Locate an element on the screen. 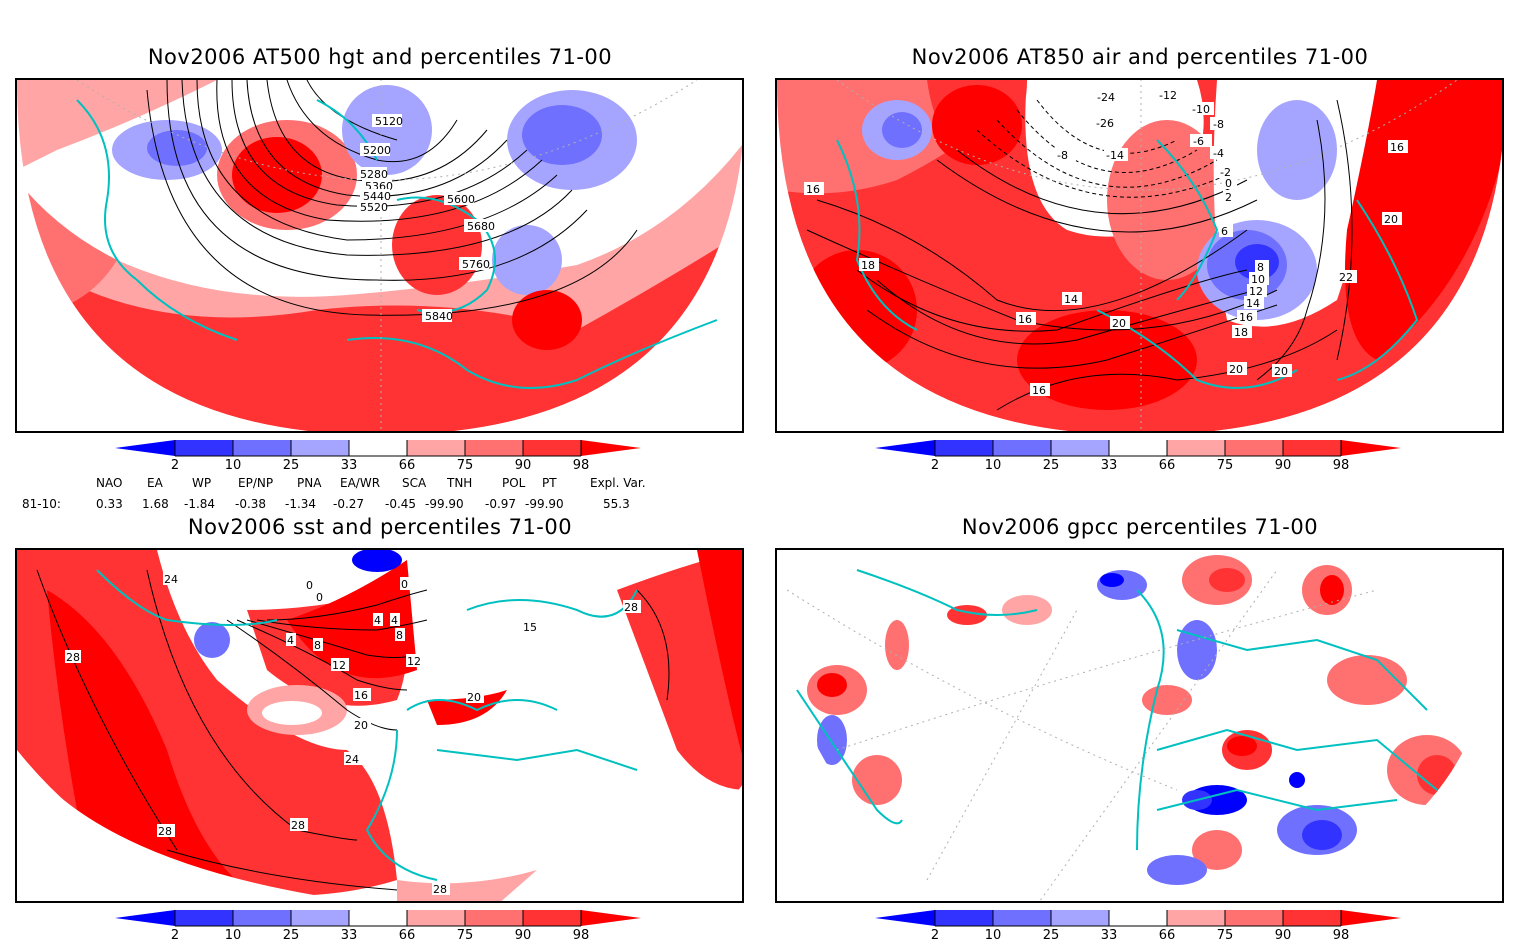 The height and width of the screenshot is (943, 1520). colorbar-tick-label: 2 is located at coordinates (935, 935).